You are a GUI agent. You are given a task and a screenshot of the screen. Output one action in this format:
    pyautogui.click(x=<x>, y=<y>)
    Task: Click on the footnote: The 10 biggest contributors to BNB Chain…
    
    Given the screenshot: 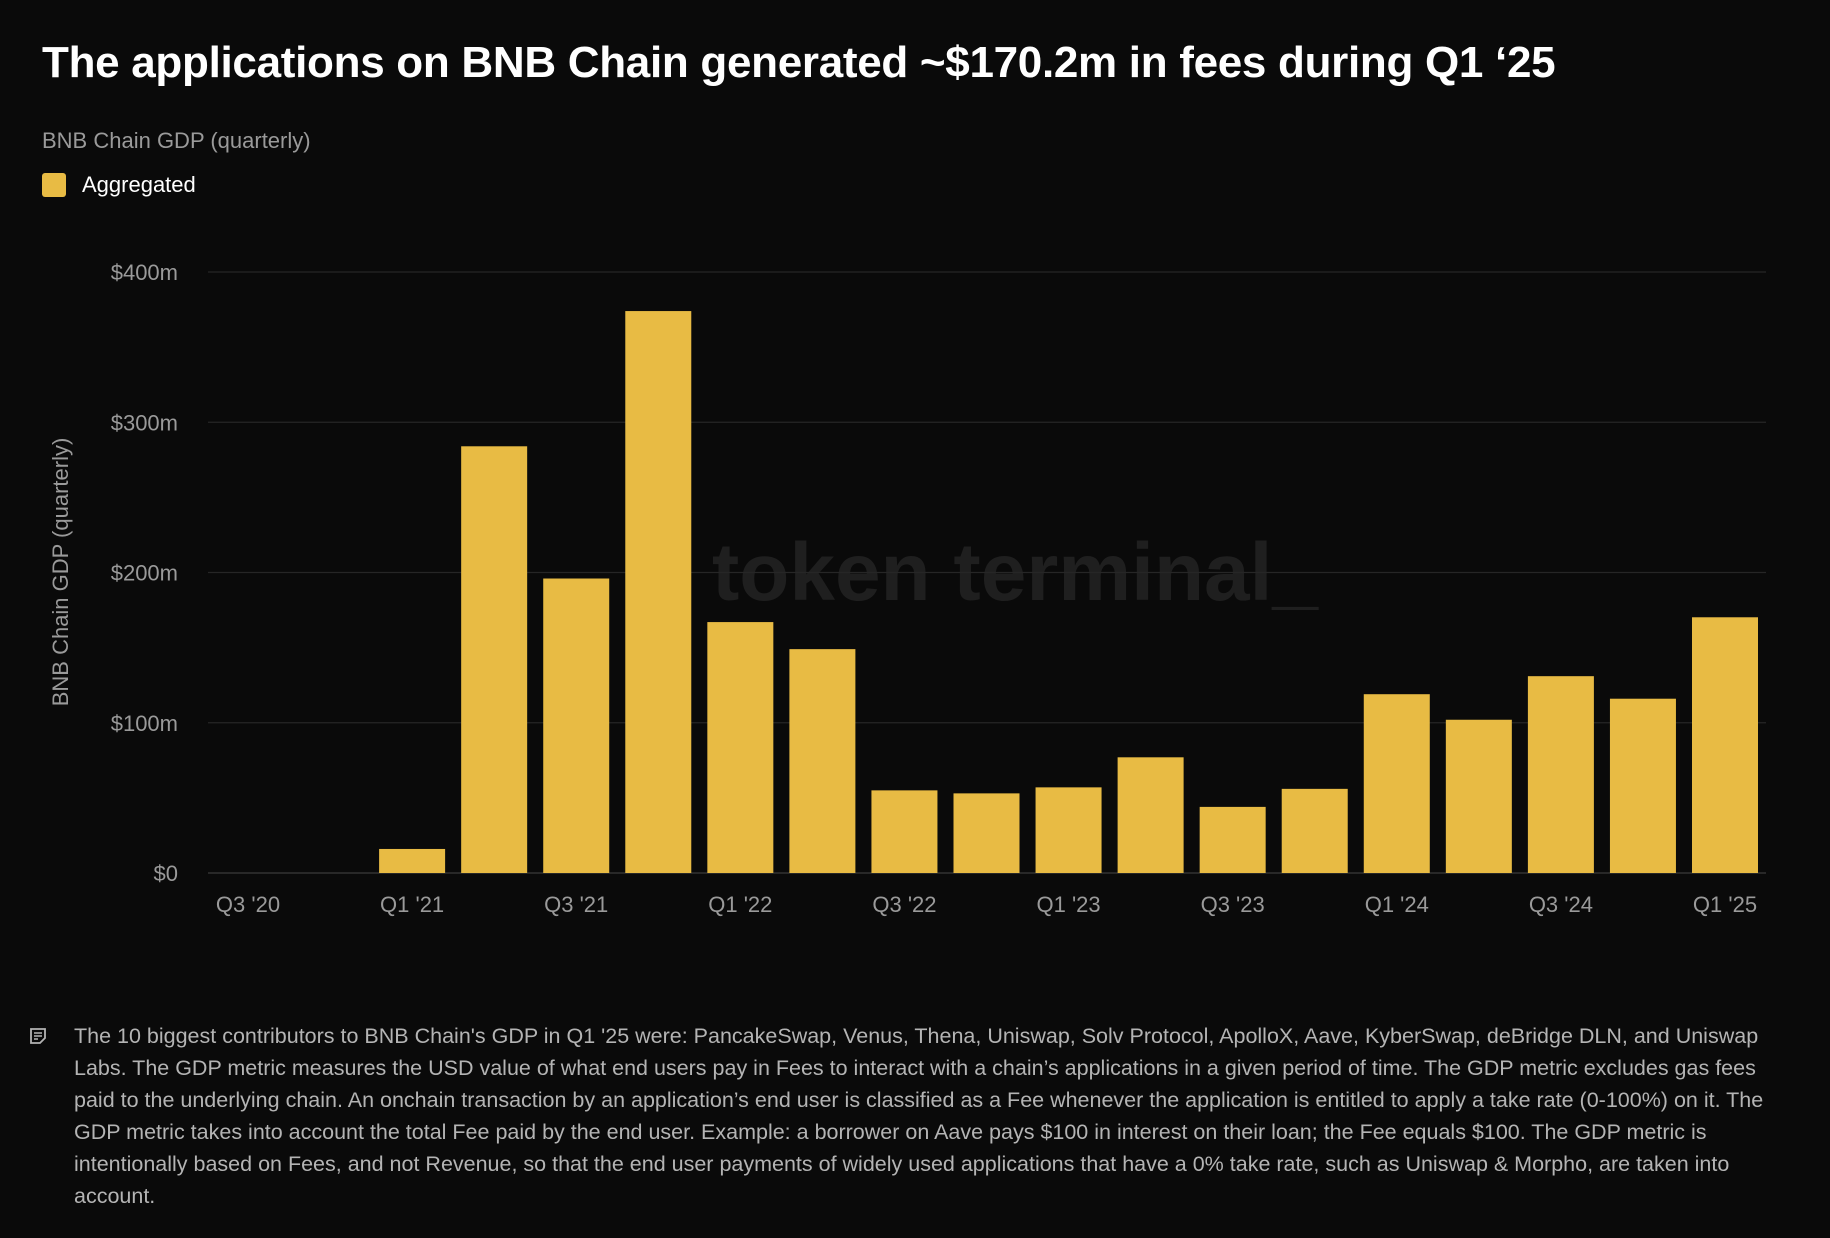 What is the action you would take?
    pyautogui.click(x=919, y=1116)
    